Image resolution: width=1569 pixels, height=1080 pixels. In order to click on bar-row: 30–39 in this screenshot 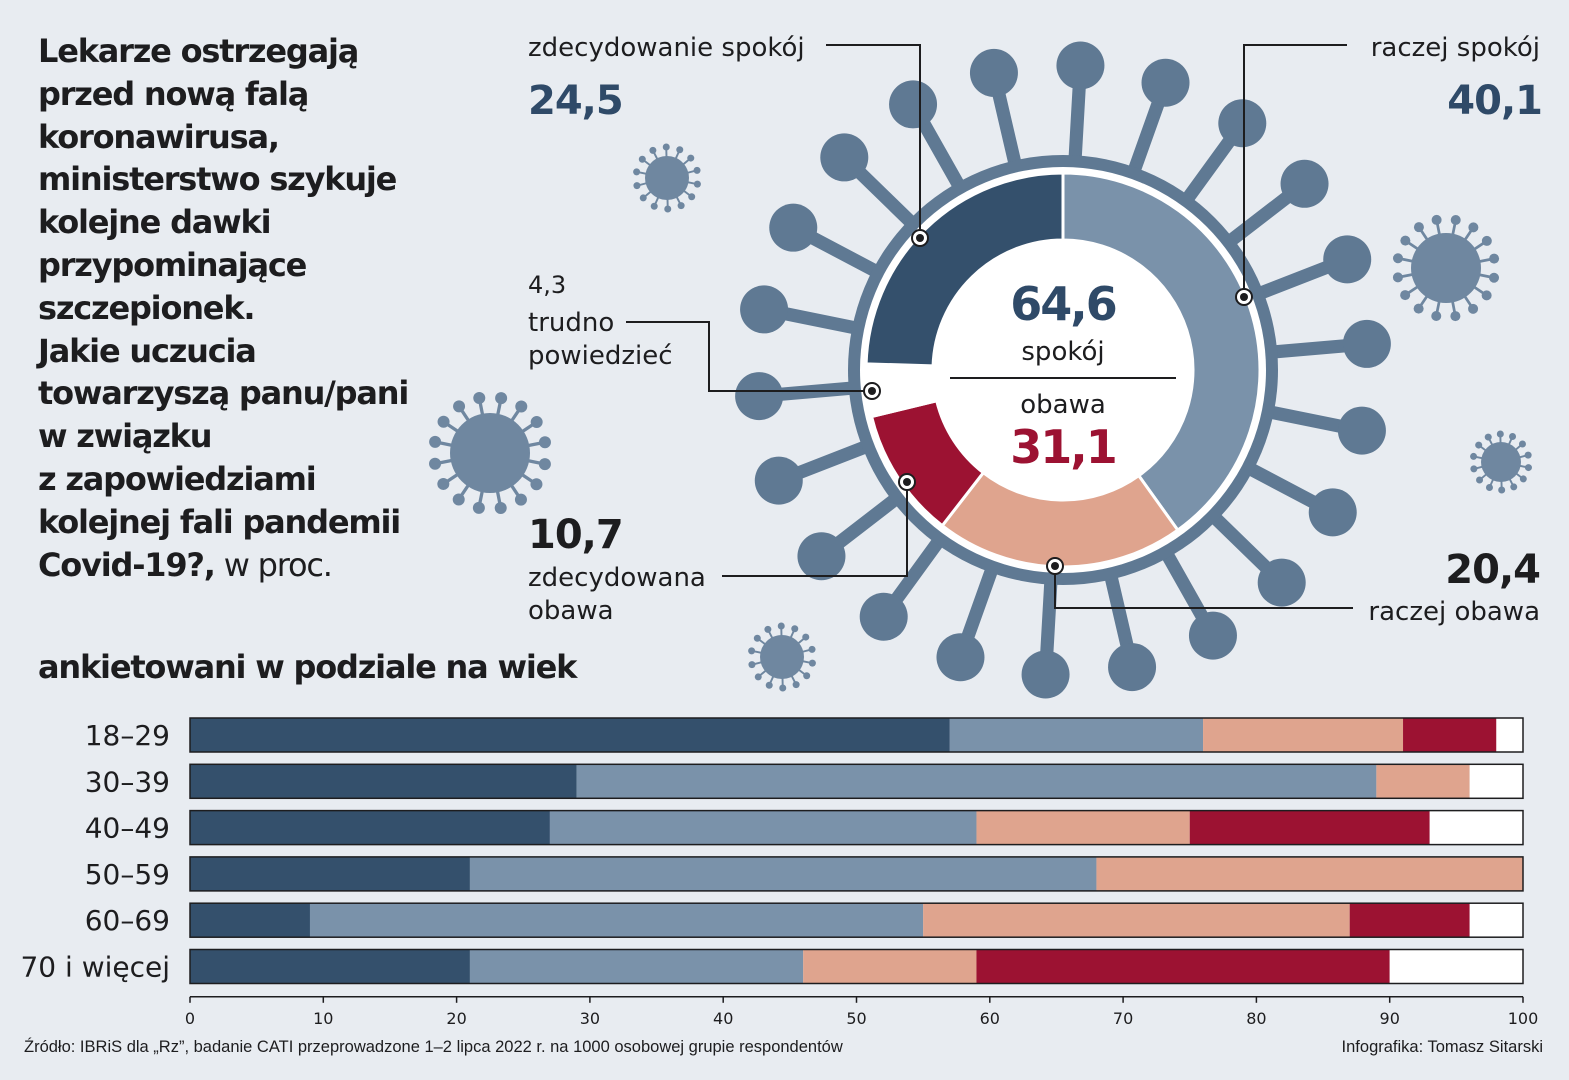, I will do `click(804, 781)`.